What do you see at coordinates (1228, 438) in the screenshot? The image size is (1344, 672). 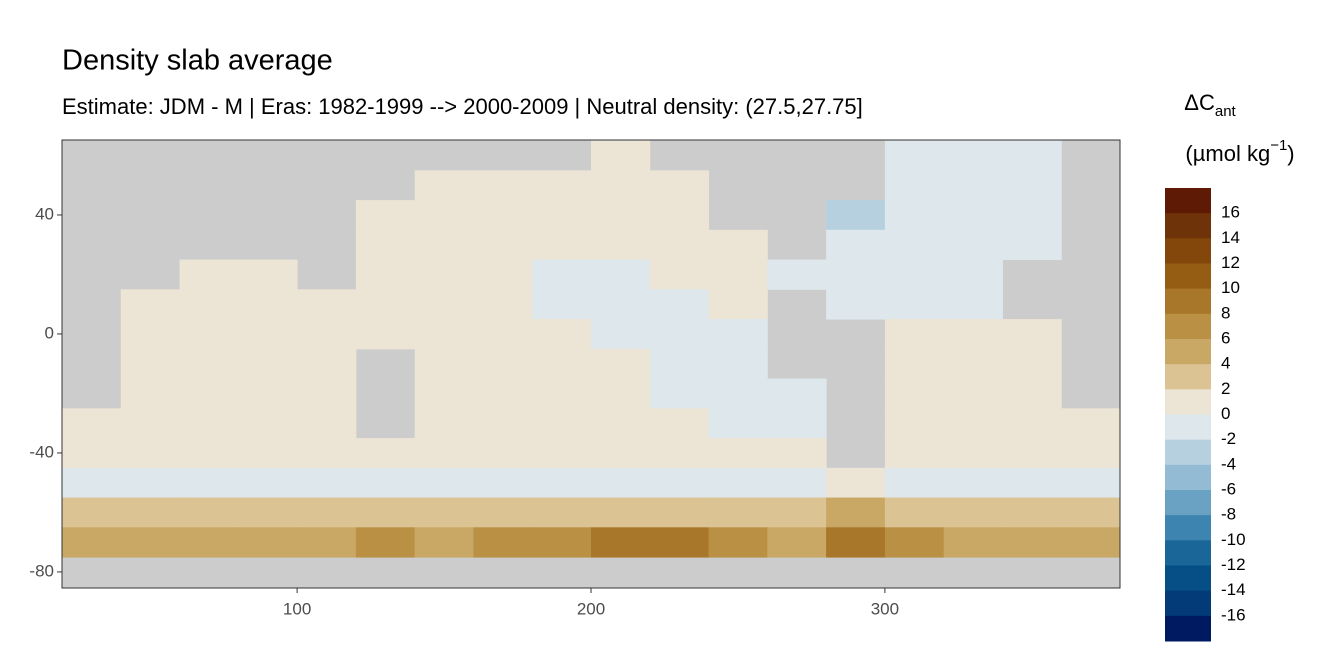 I see `legend-label: -2` at bounding box center [1228, 438].